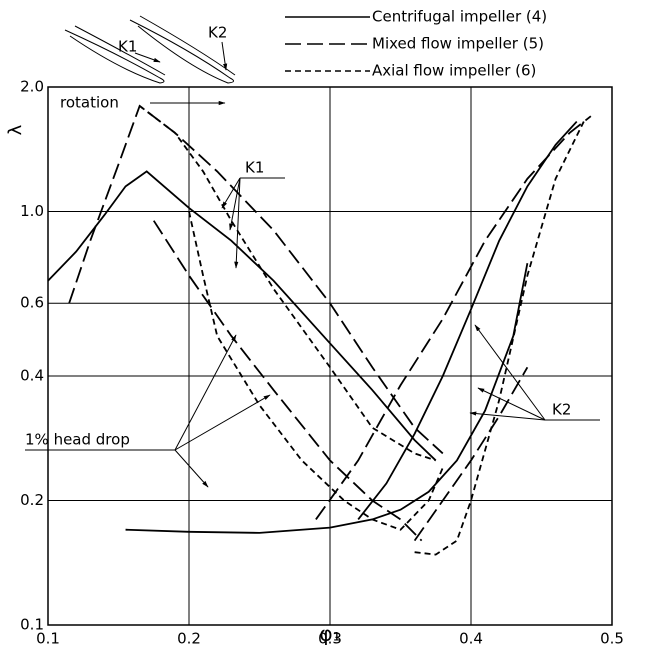 The height and width of the screenshot is (647, 646). I want to click on y-axis-label: λ, so click(15, 129).